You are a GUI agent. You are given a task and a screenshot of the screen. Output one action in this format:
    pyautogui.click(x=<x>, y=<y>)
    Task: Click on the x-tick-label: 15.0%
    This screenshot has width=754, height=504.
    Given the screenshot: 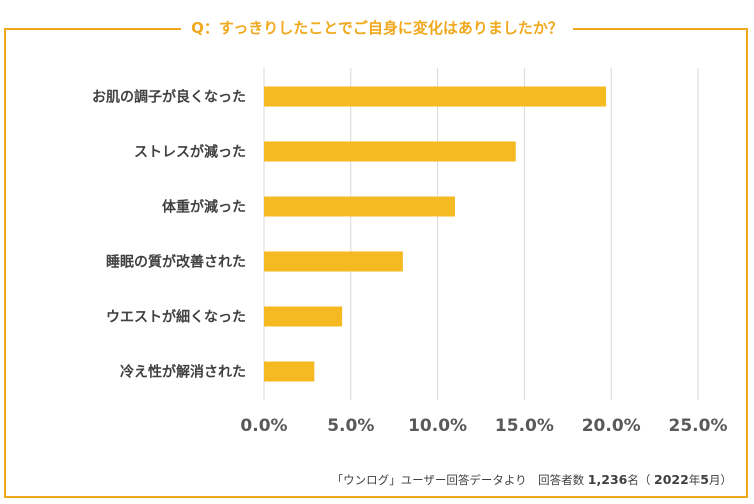 What is the action you would take?
    pyautogui.click(x=524, y=426)
    